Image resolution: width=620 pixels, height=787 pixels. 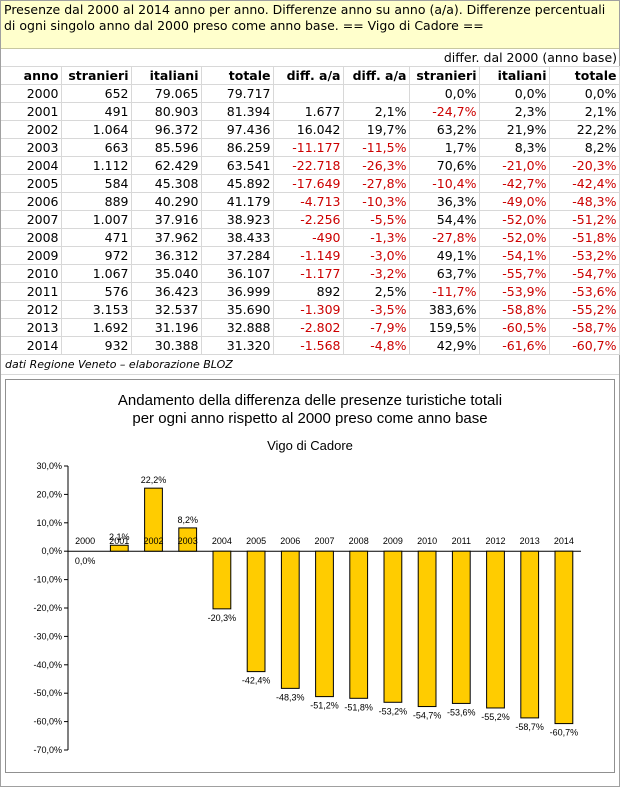 What do you see at coordinates (310, 58) in the screenshot?
I see `base-header-row: differ. dal 2000 (anno base)` at bounding box center [310, 58].